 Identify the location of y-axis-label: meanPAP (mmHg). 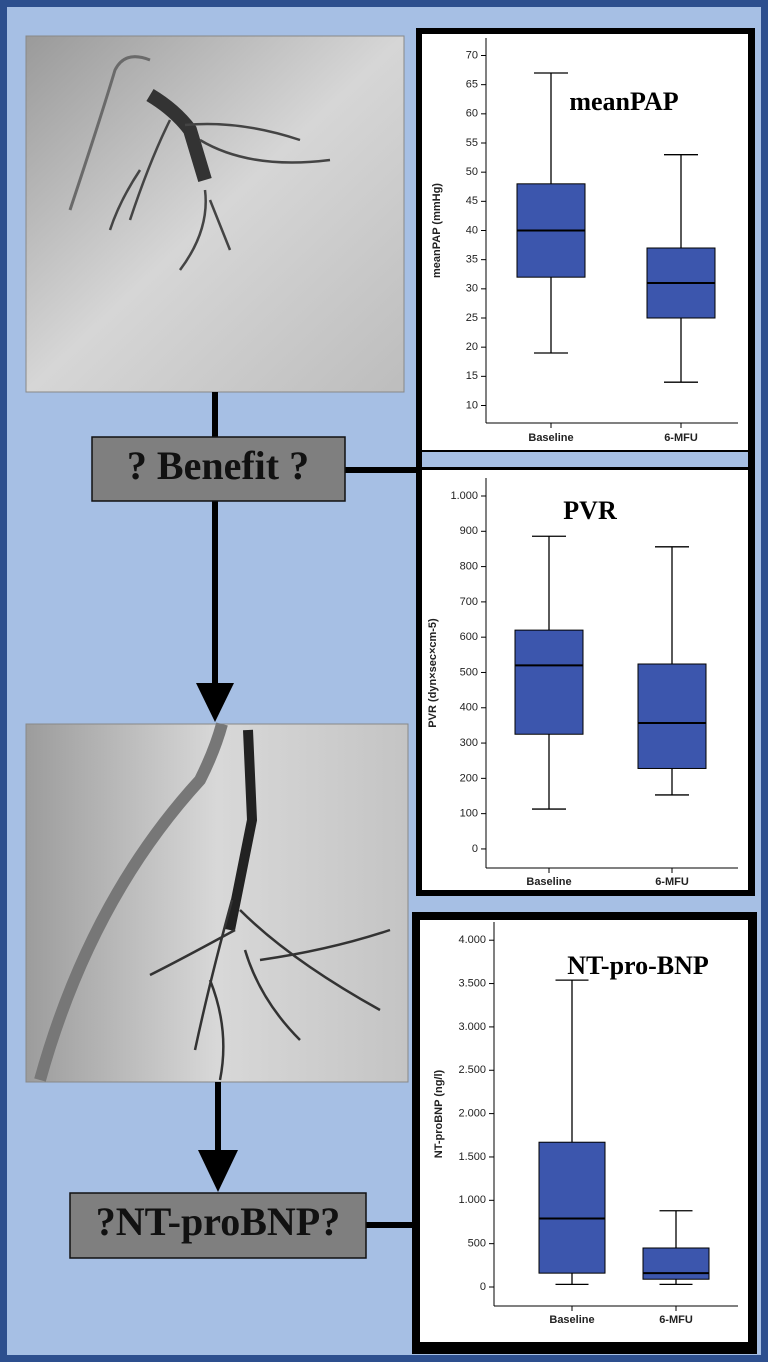
(437, 230).